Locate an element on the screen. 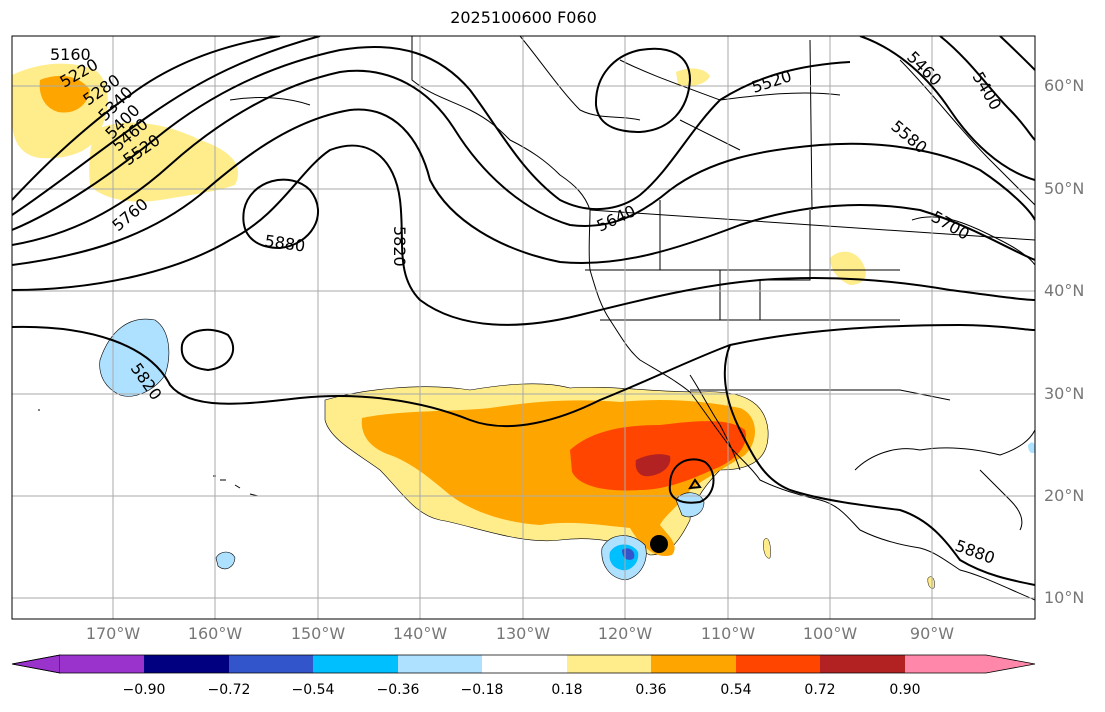 Image resolution: width=1105 pixels, height=712 pixels. colorbar-tick-label: −0.18 is located at coordinates (482, 690).